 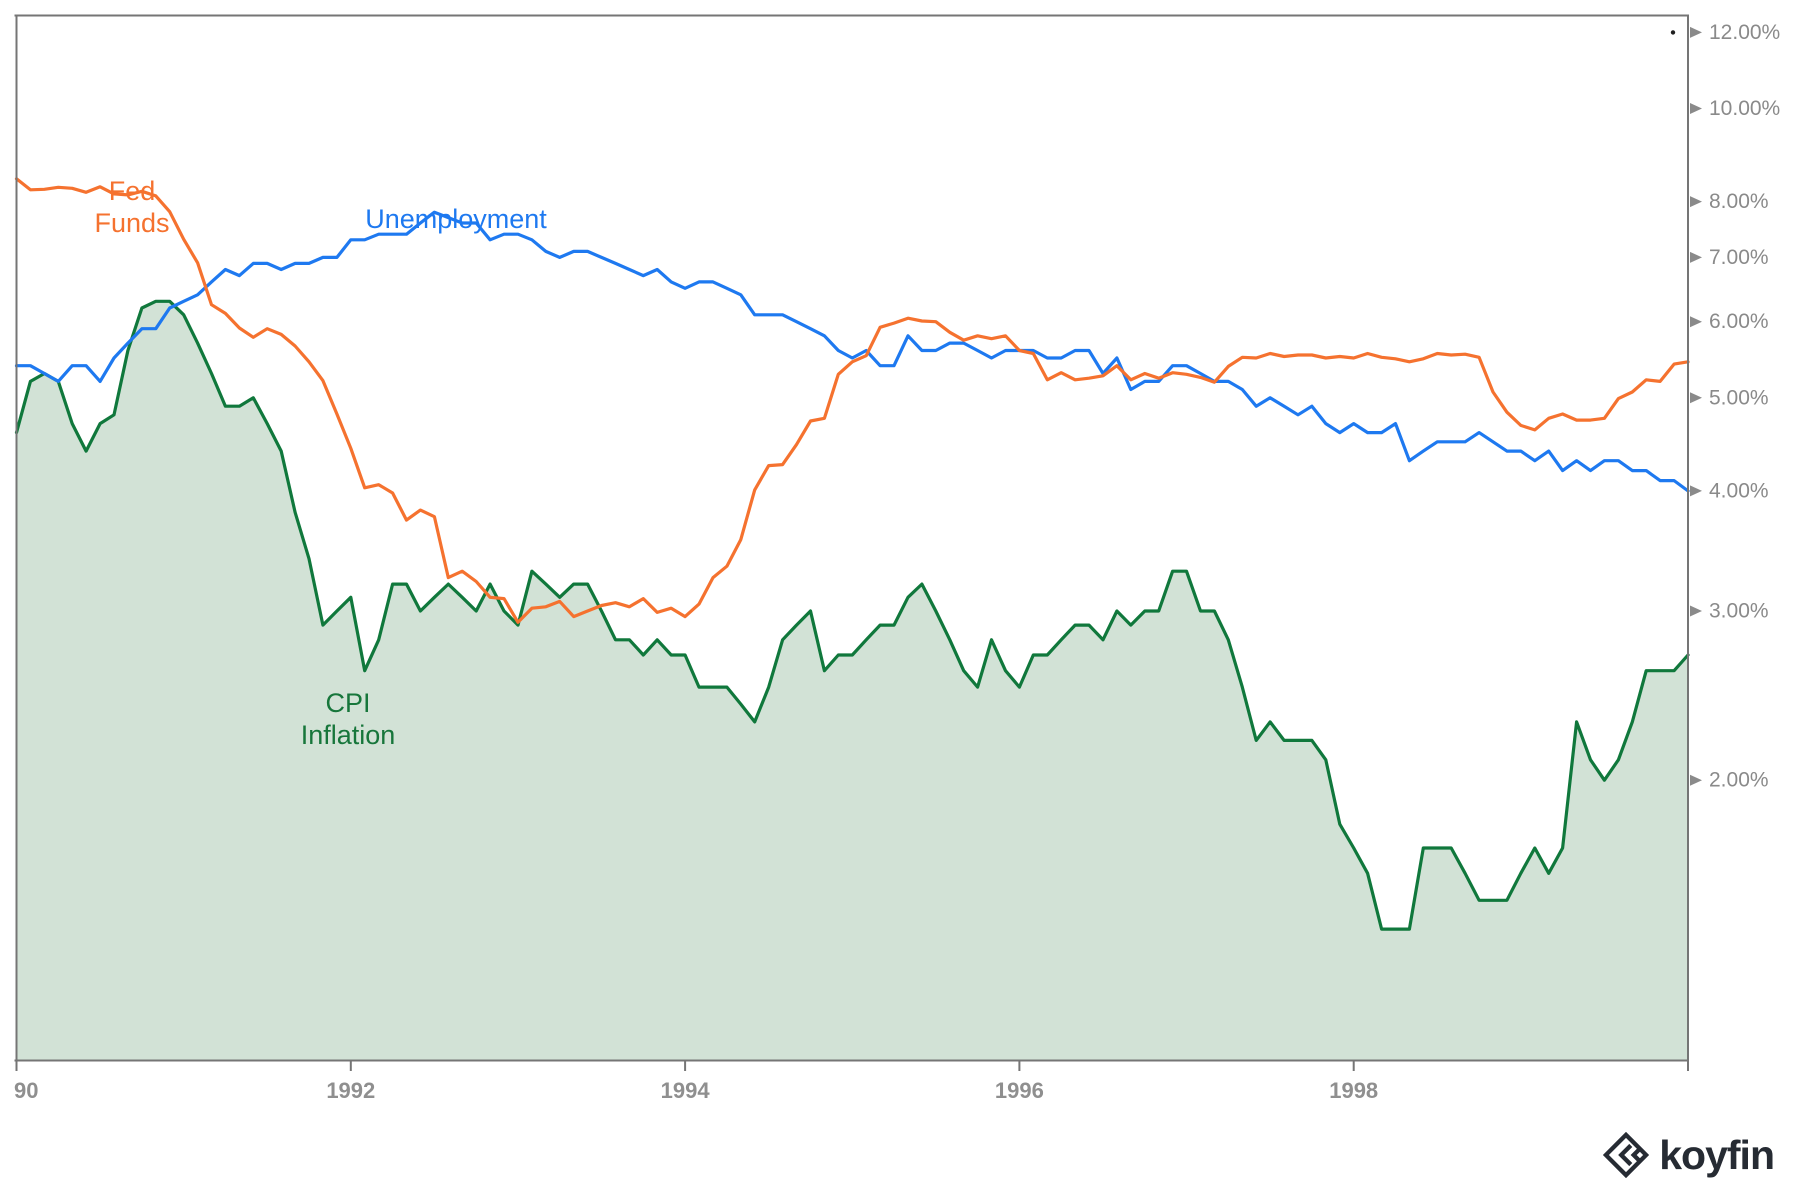 I want to click on series-label-text: Inflation, so click(x=348, y=735).